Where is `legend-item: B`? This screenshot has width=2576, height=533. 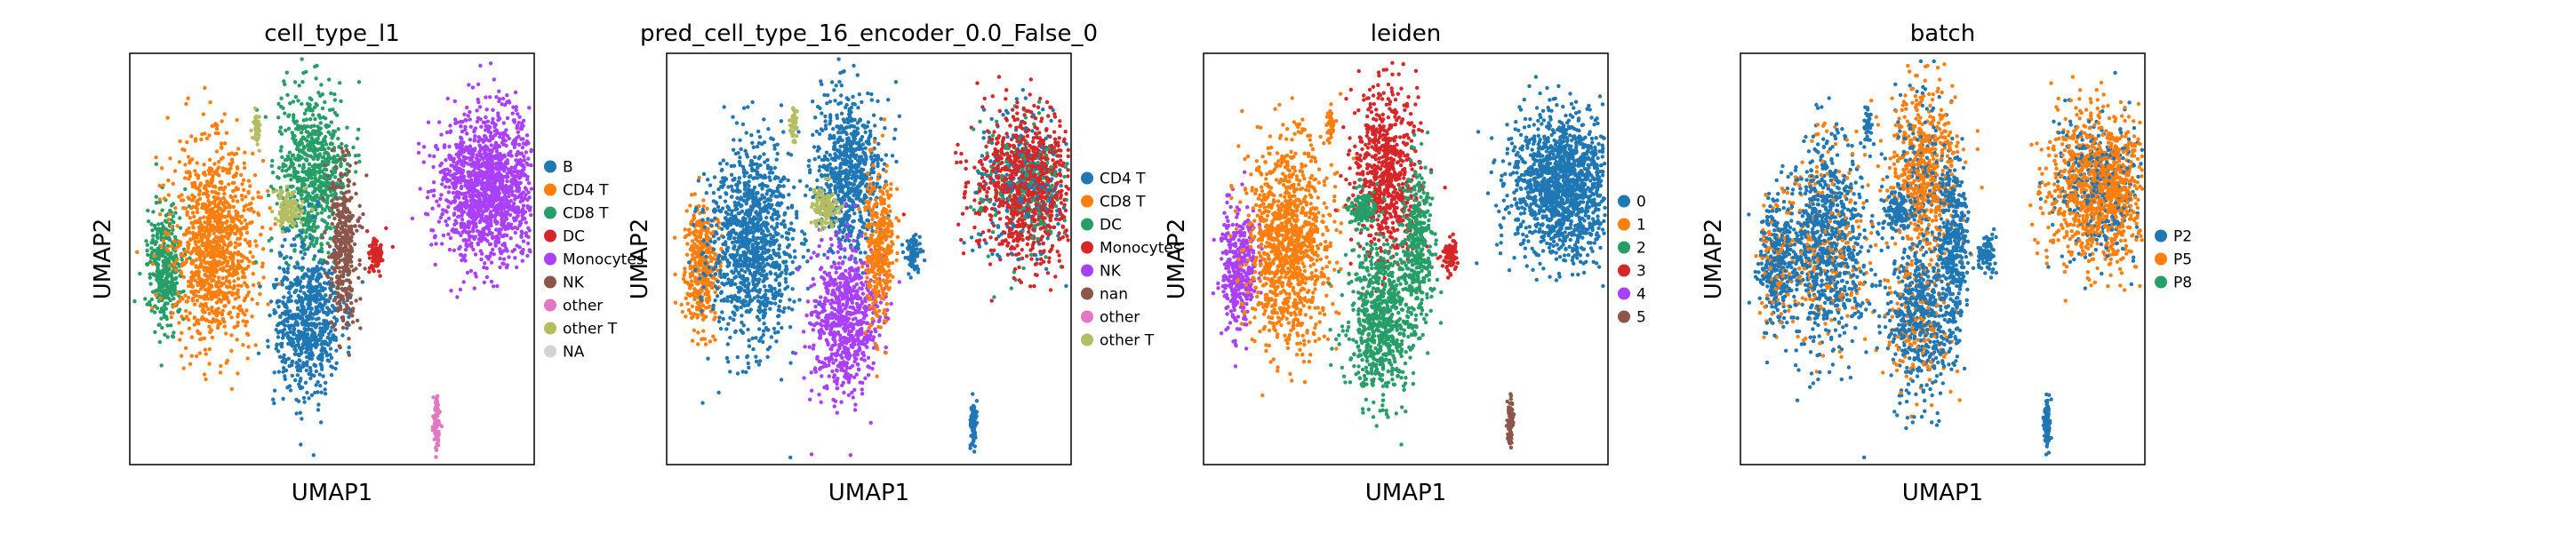
legend-item: B is located at coordinates (558, 168).